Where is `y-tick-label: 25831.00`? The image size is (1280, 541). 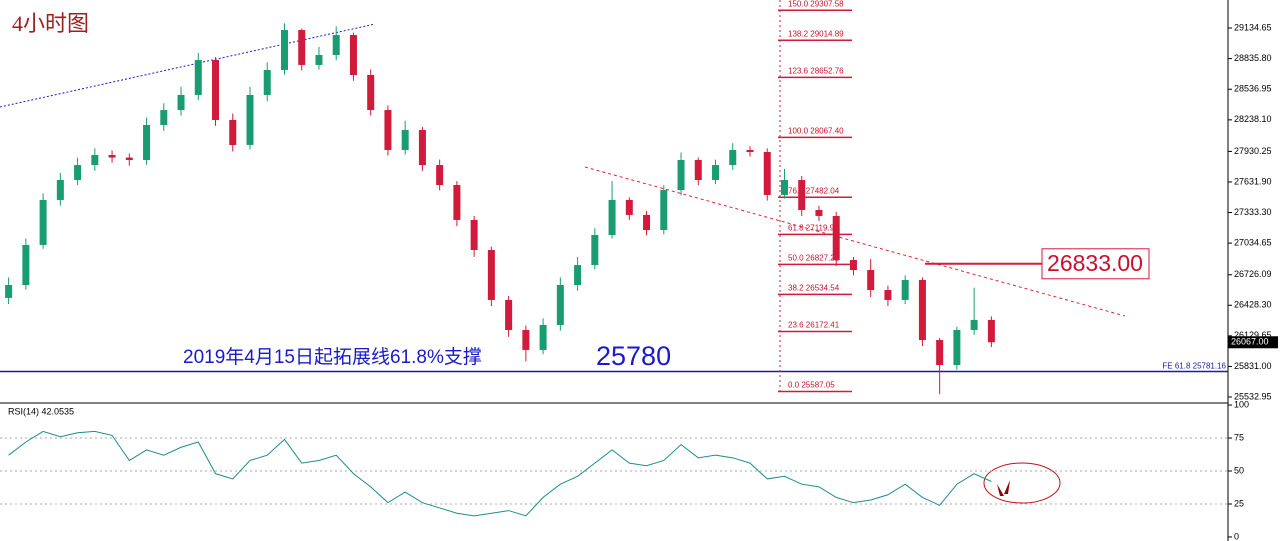 y-tick-label: 25831.00 is located at coordinates (1253, 366).